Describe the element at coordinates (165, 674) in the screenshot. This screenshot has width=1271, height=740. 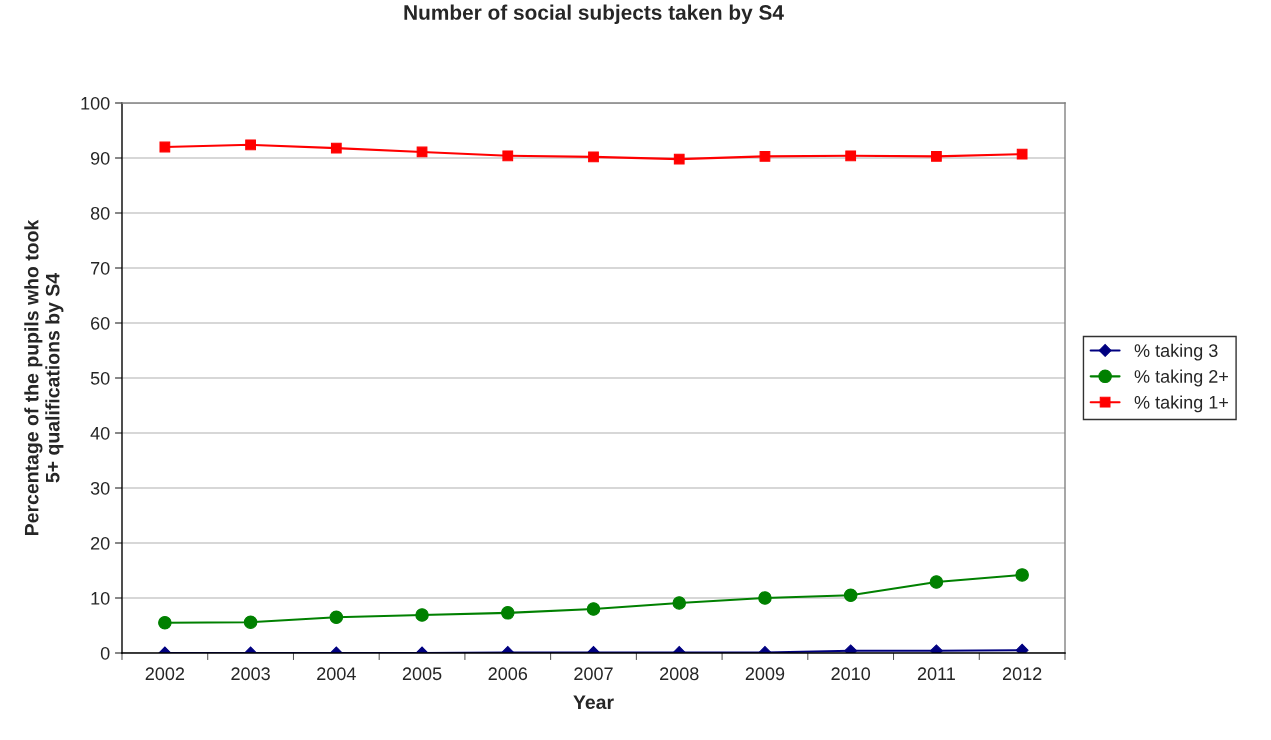
I see `x-tick-label: 2002` at that location.